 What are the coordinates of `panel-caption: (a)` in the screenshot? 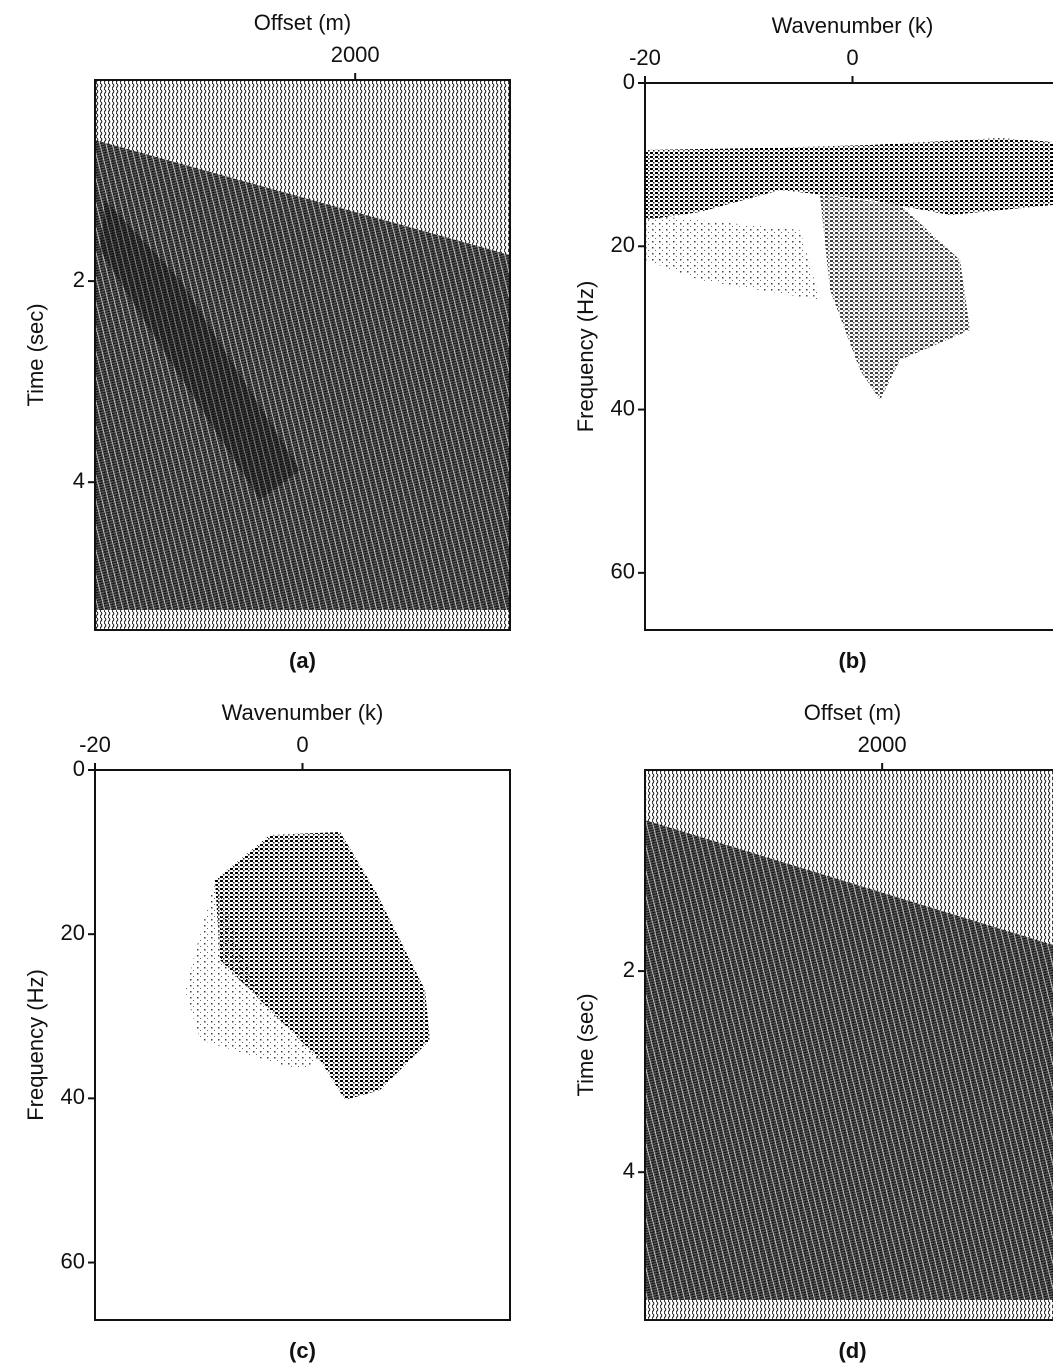 It's located at (302, 660).